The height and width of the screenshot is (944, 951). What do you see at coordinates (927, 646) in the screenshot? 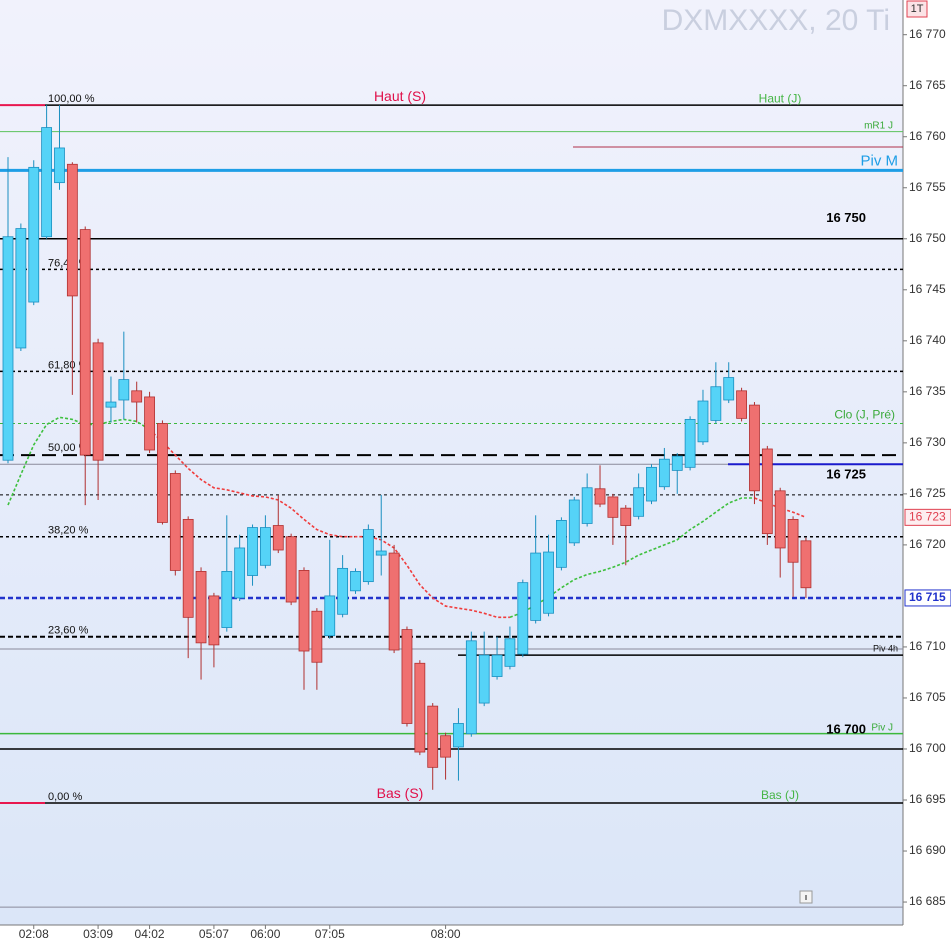
I see `y-tick-label: 16 710` at bounding box center [927, 646].